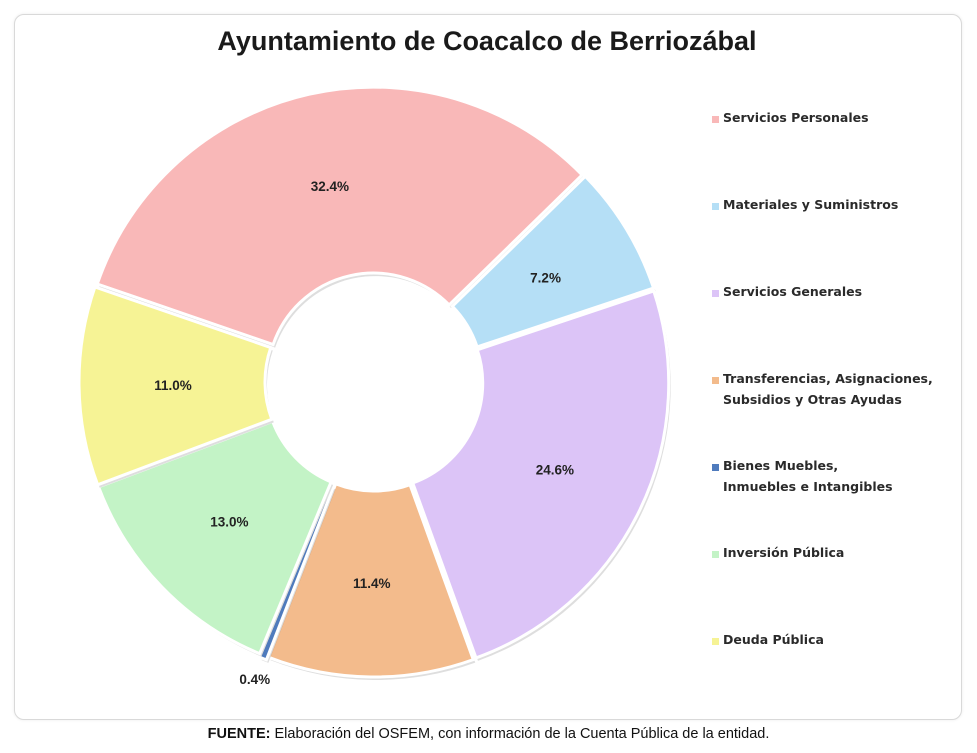  What do you see at coordinates (545, 277) in the screenshot?
I see `value-label-materiales-y-suministros: 7.2%` at bounding box center [545, 277].